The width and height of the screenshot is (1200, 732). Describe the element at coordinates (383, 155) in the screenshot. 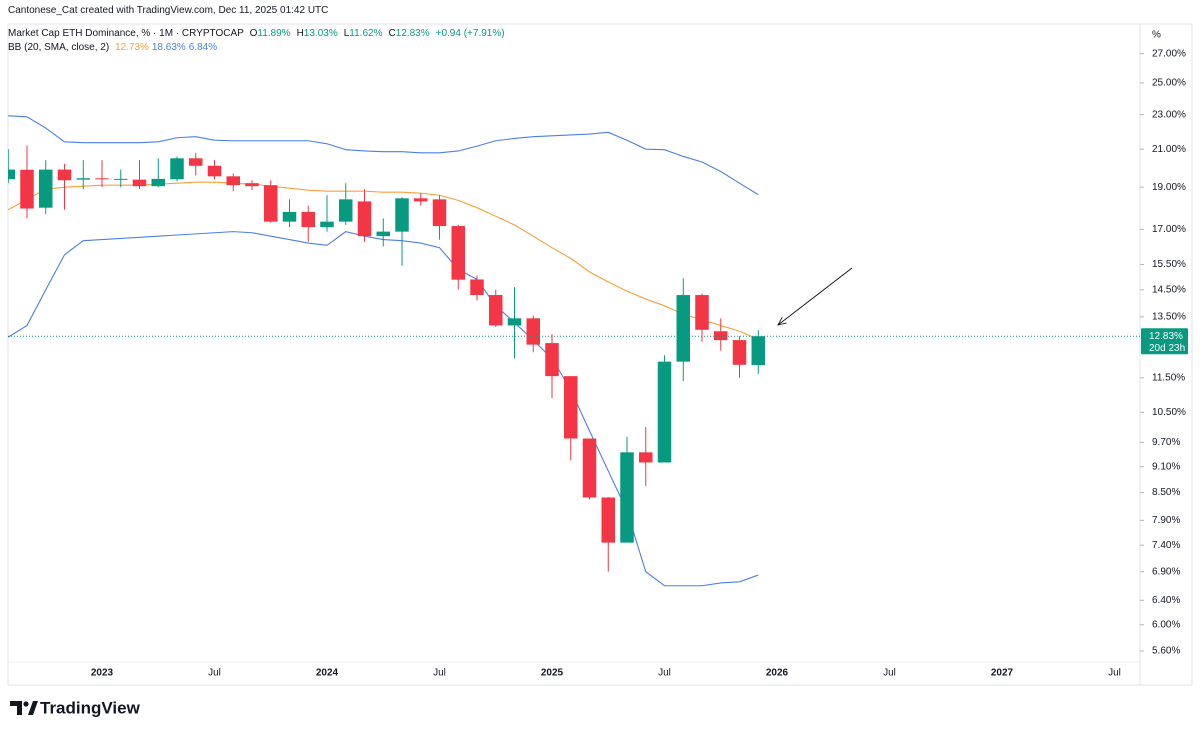

I see `band-upper` at that location.